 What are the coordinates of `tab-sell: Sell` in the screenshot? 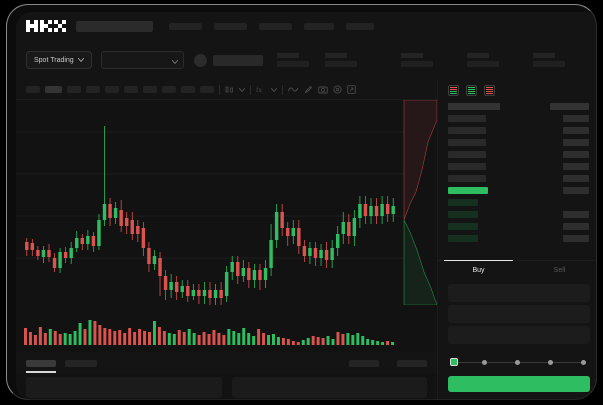 It's located at (558, 270).